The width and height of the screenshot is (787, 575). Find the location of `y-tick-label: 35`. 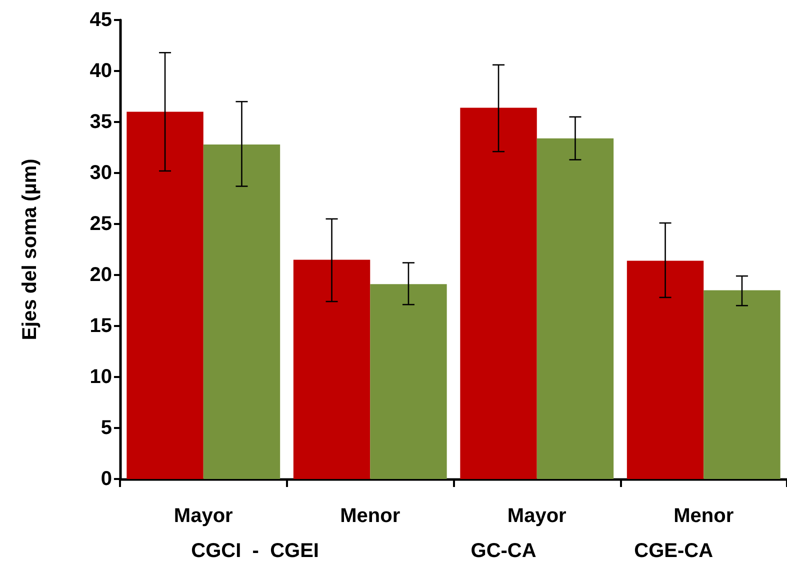

y-tick-label: 35 is located at coordinates (101, 122).